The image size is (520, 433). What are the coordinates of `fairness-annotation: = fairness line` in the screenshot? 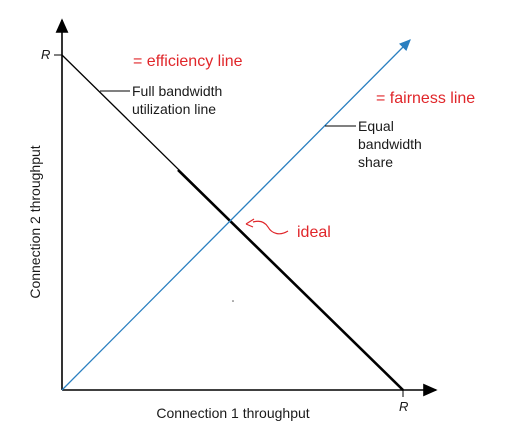 It's located at (425, 98).